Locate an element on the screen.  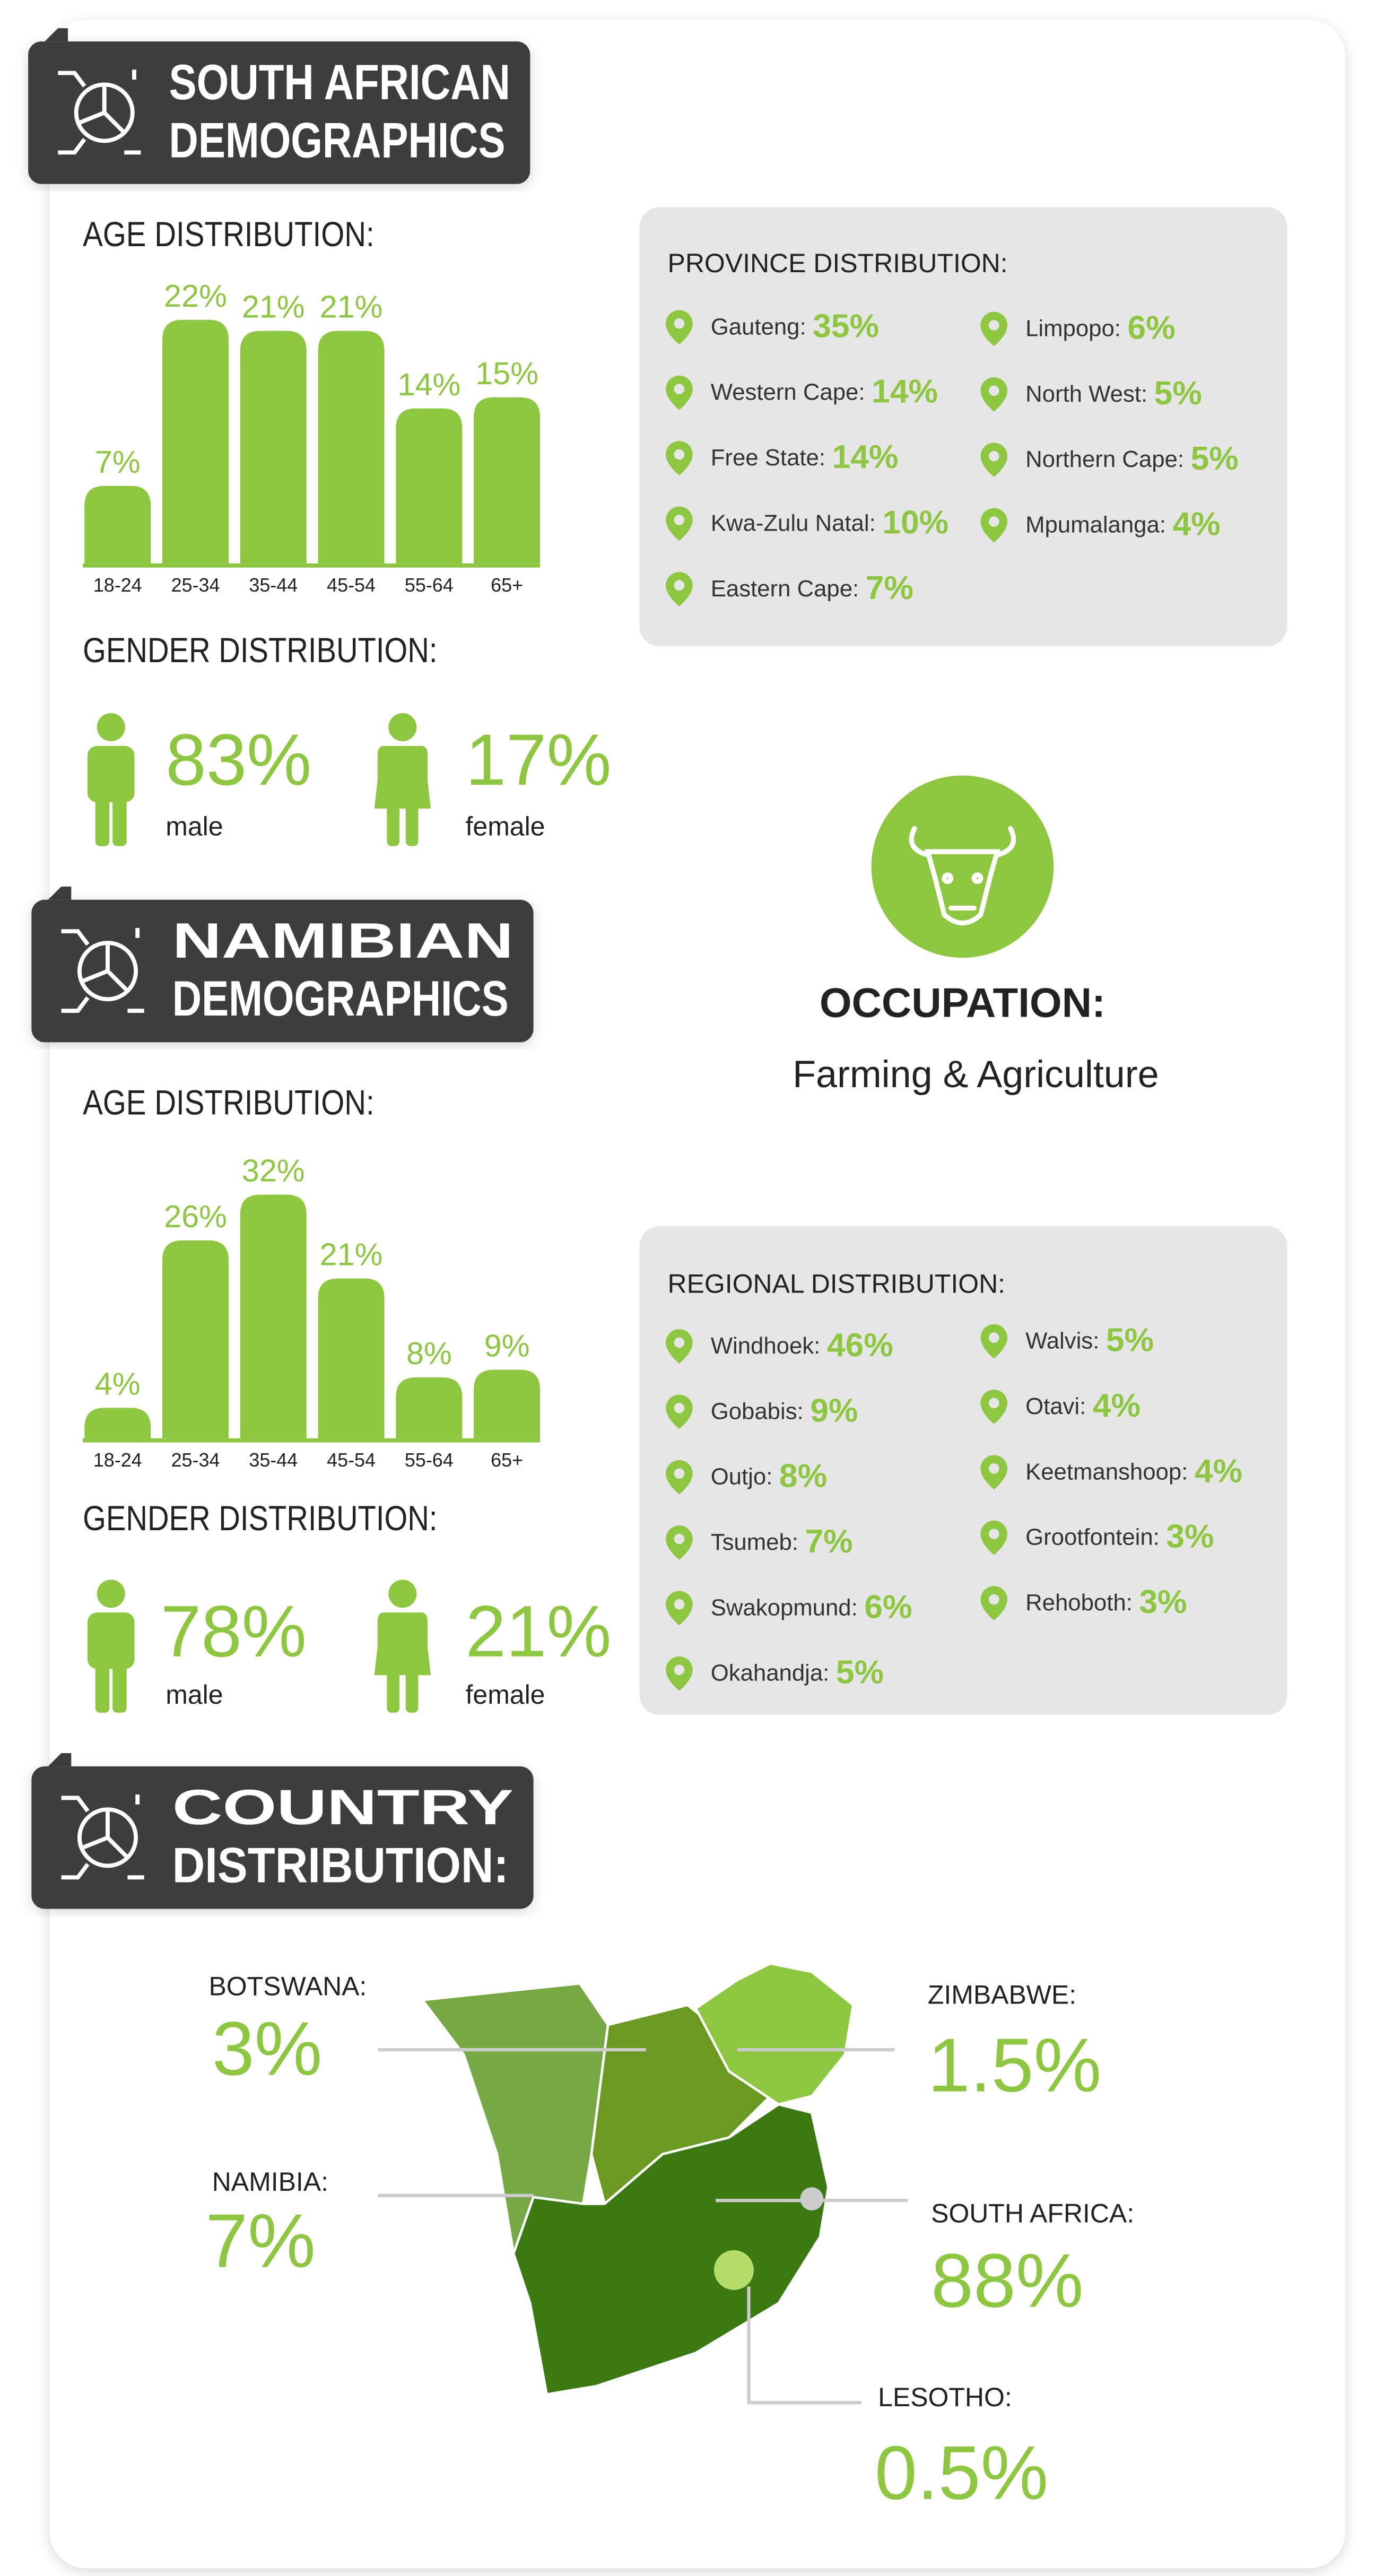
list-item: Keetmanshoop: 4% is located at coordinates (1133, 1470).